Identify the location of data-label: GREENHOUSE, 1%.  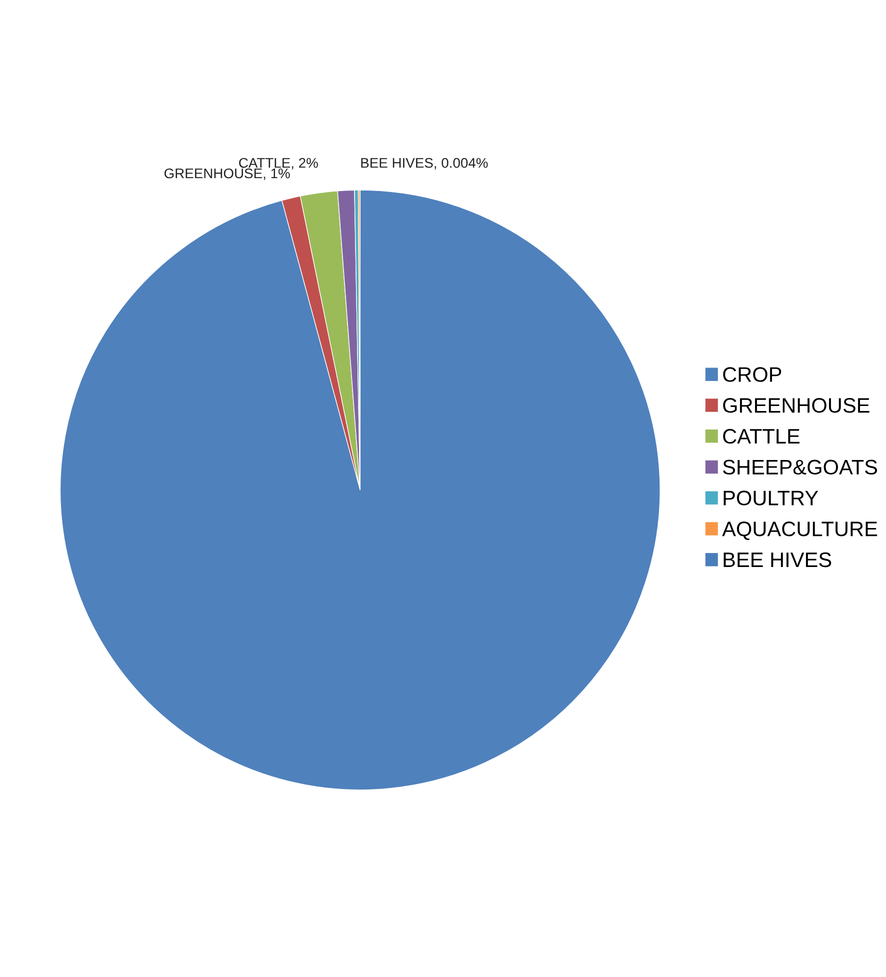
(227, 174).